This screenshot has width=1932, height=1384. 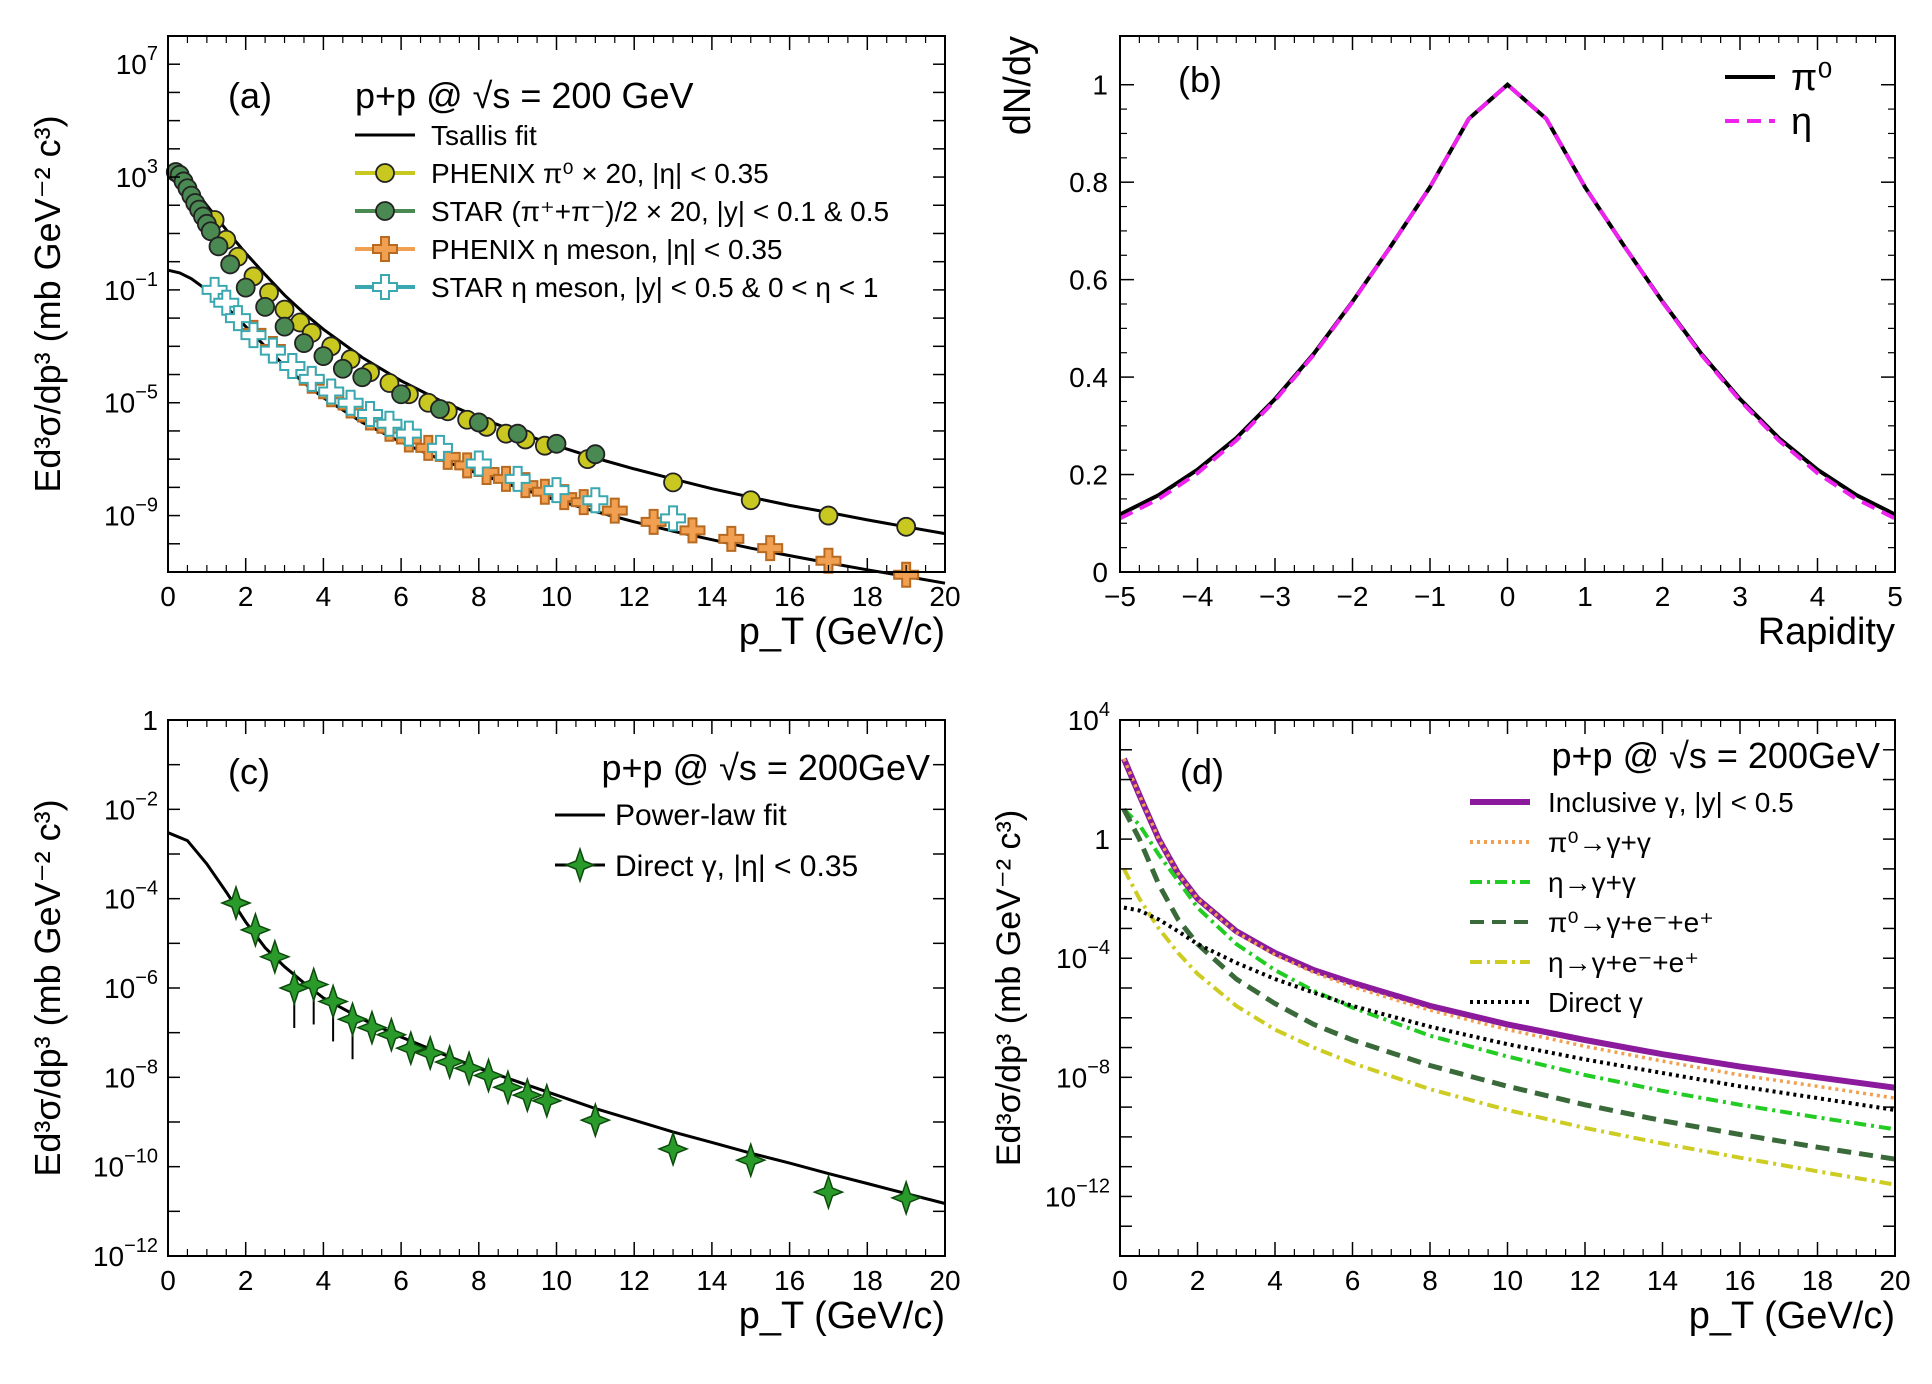 What do you see at coordinates (1353, 596) in the screenshot?
I see `x-tick-label: −2` at bounding box center [1353, 596].